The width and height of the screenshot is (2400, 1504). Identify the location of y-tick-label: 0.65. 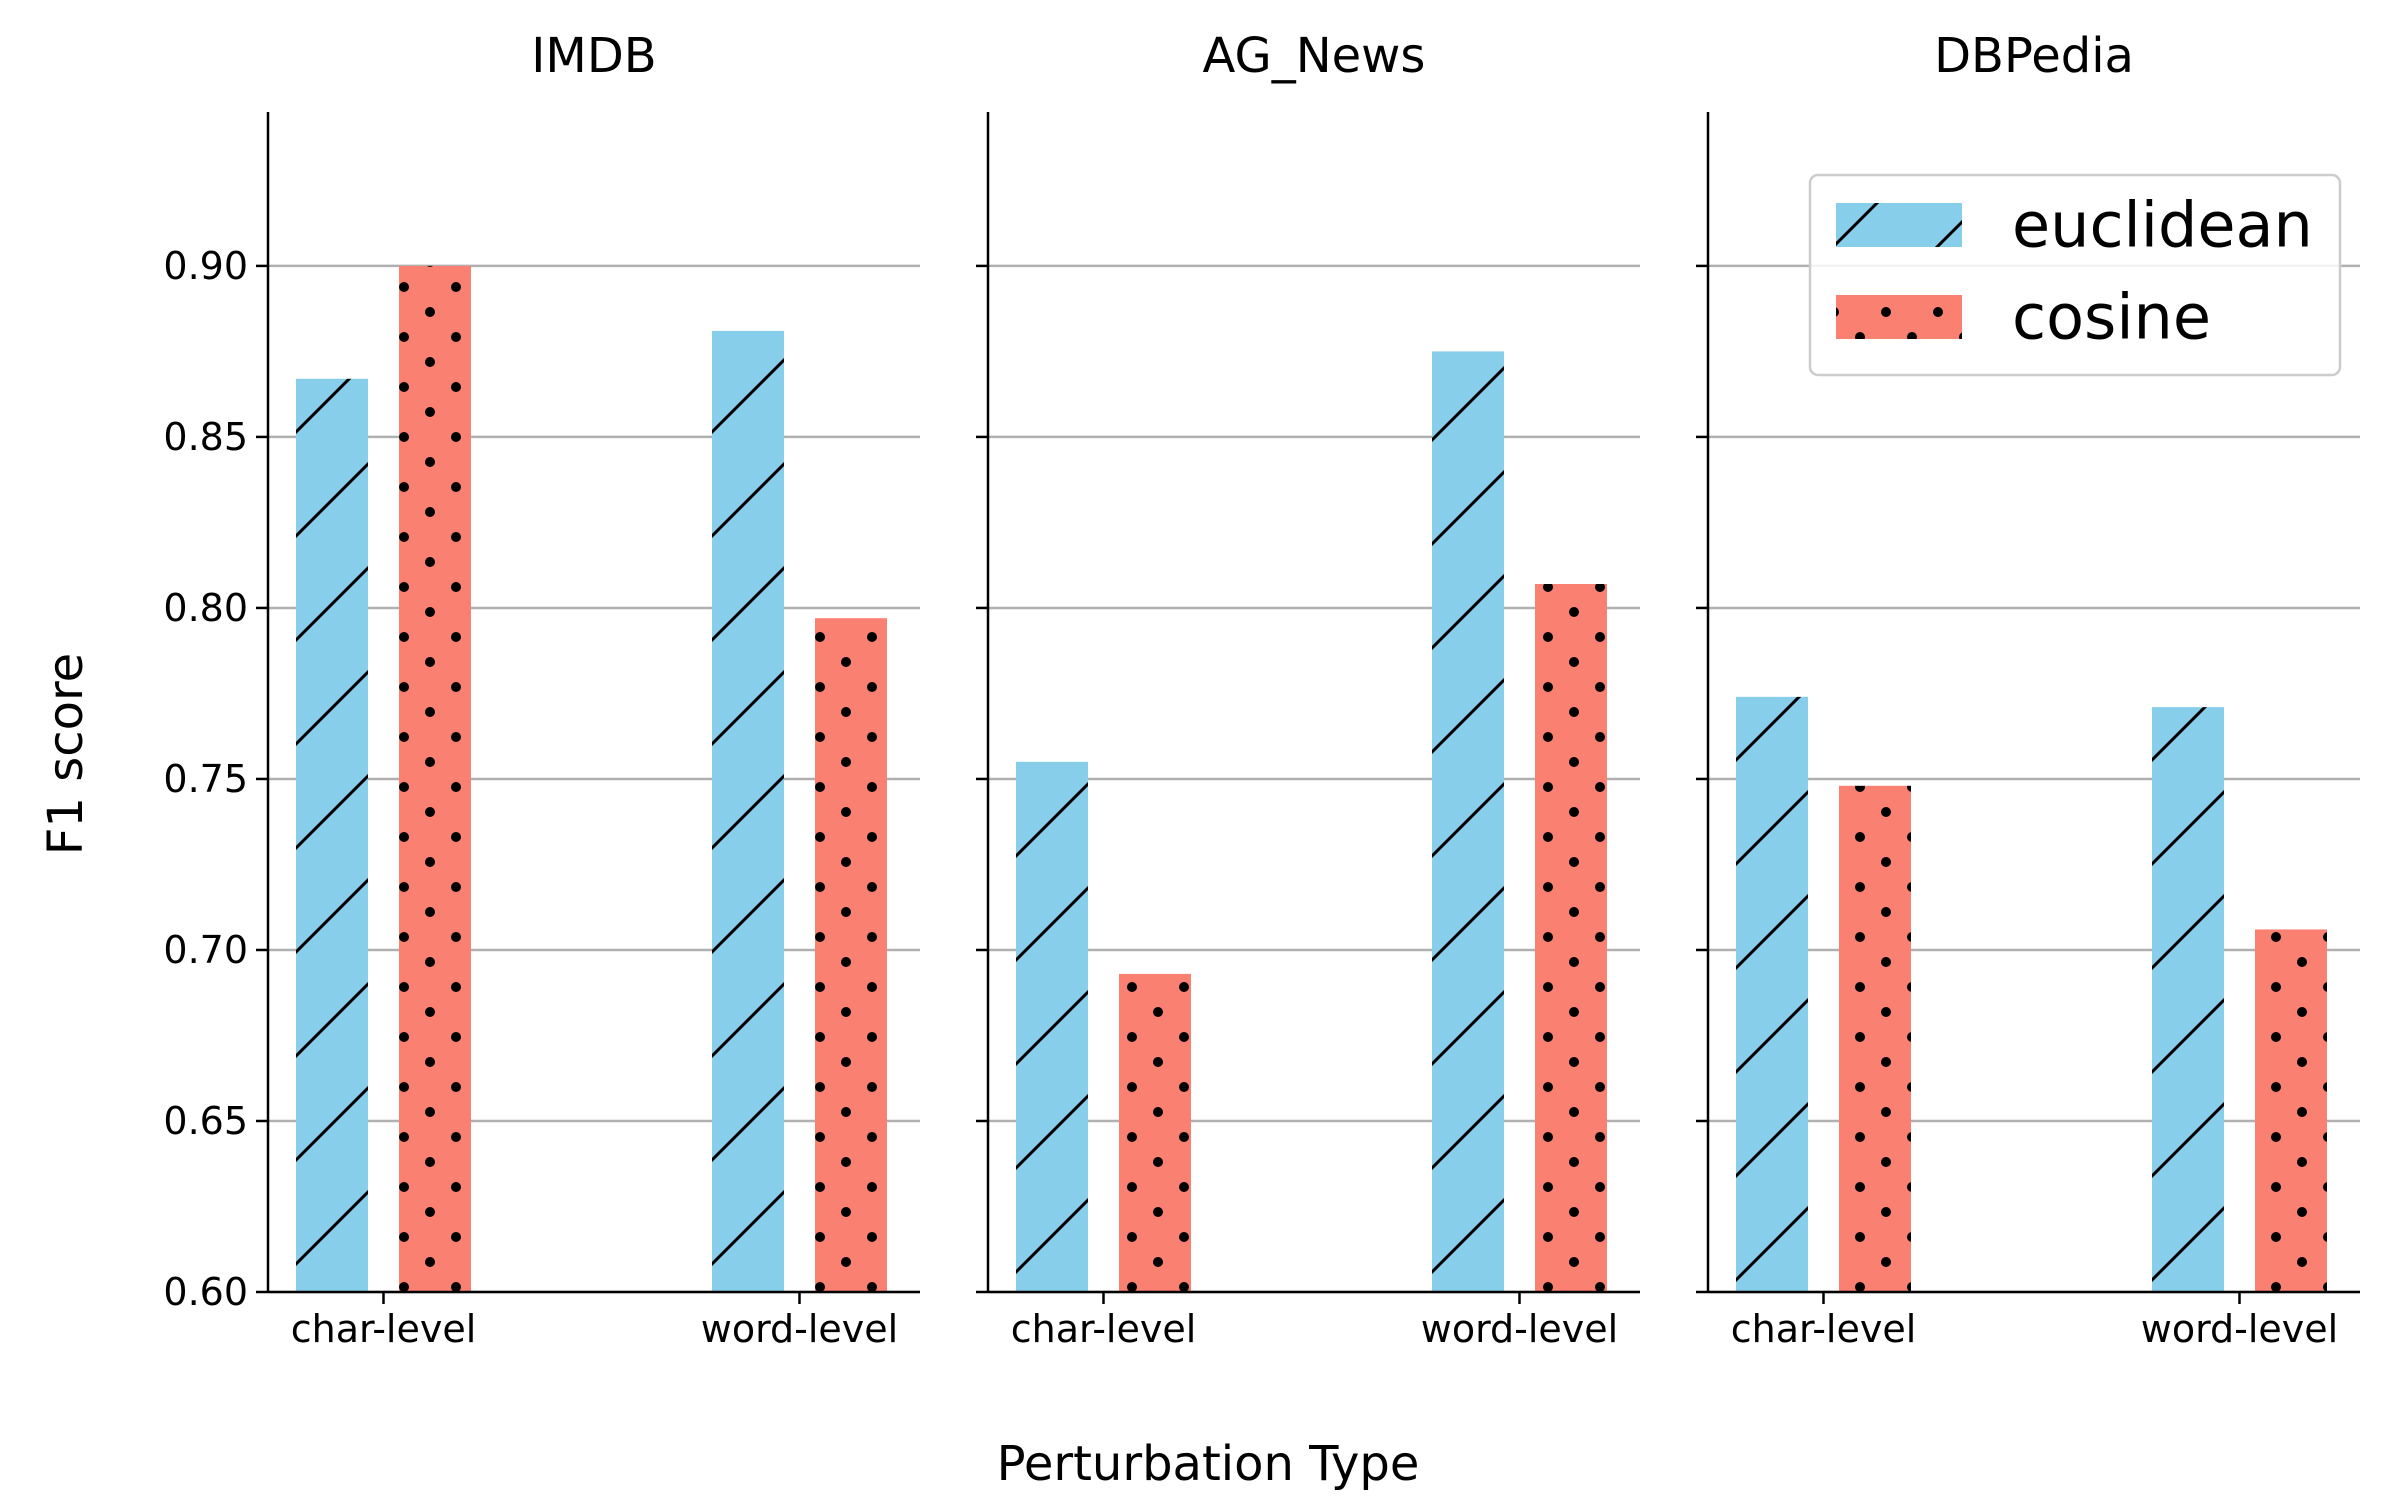
(205, 1121).